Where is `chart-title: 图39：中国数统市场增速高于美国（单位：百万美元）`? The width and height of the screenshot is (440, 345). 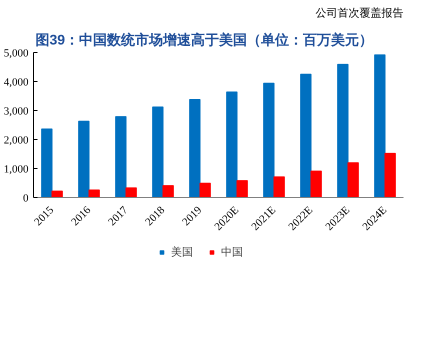 chart-title: 图39：中国数统市场增速高于美国（单位：百万美元） is located at coordinates (205, 40).